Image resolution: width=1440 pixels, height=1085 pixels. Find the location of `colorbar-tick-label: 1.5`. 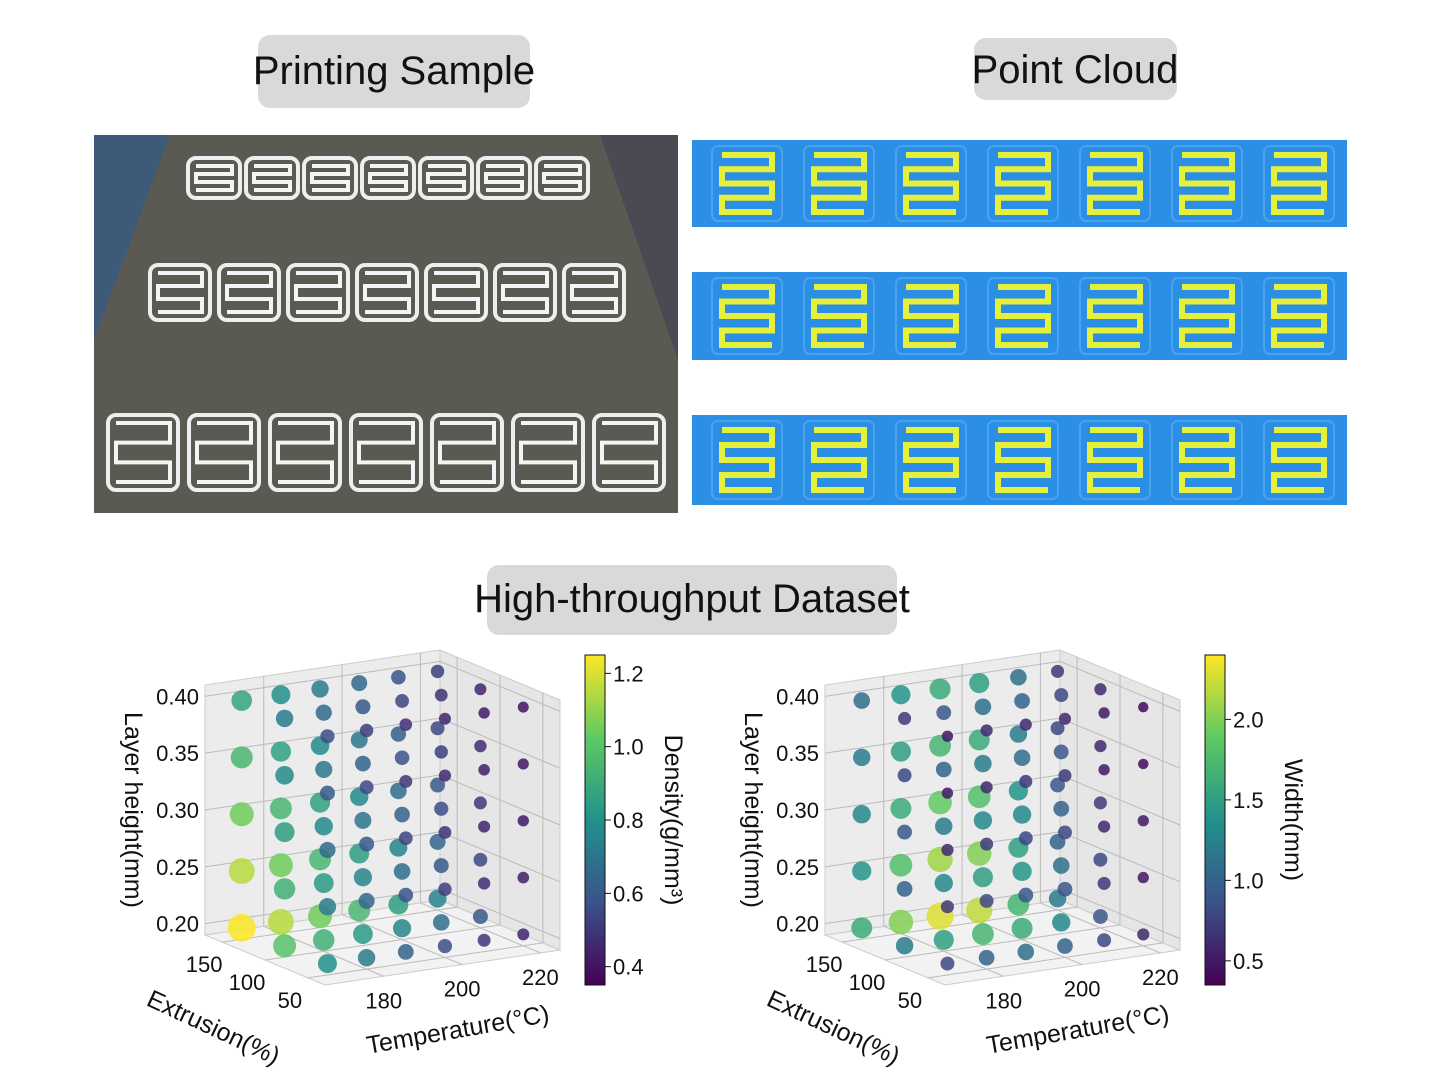

colorbar-tick-label: 1.5 is located at coordinates (1248, 800).